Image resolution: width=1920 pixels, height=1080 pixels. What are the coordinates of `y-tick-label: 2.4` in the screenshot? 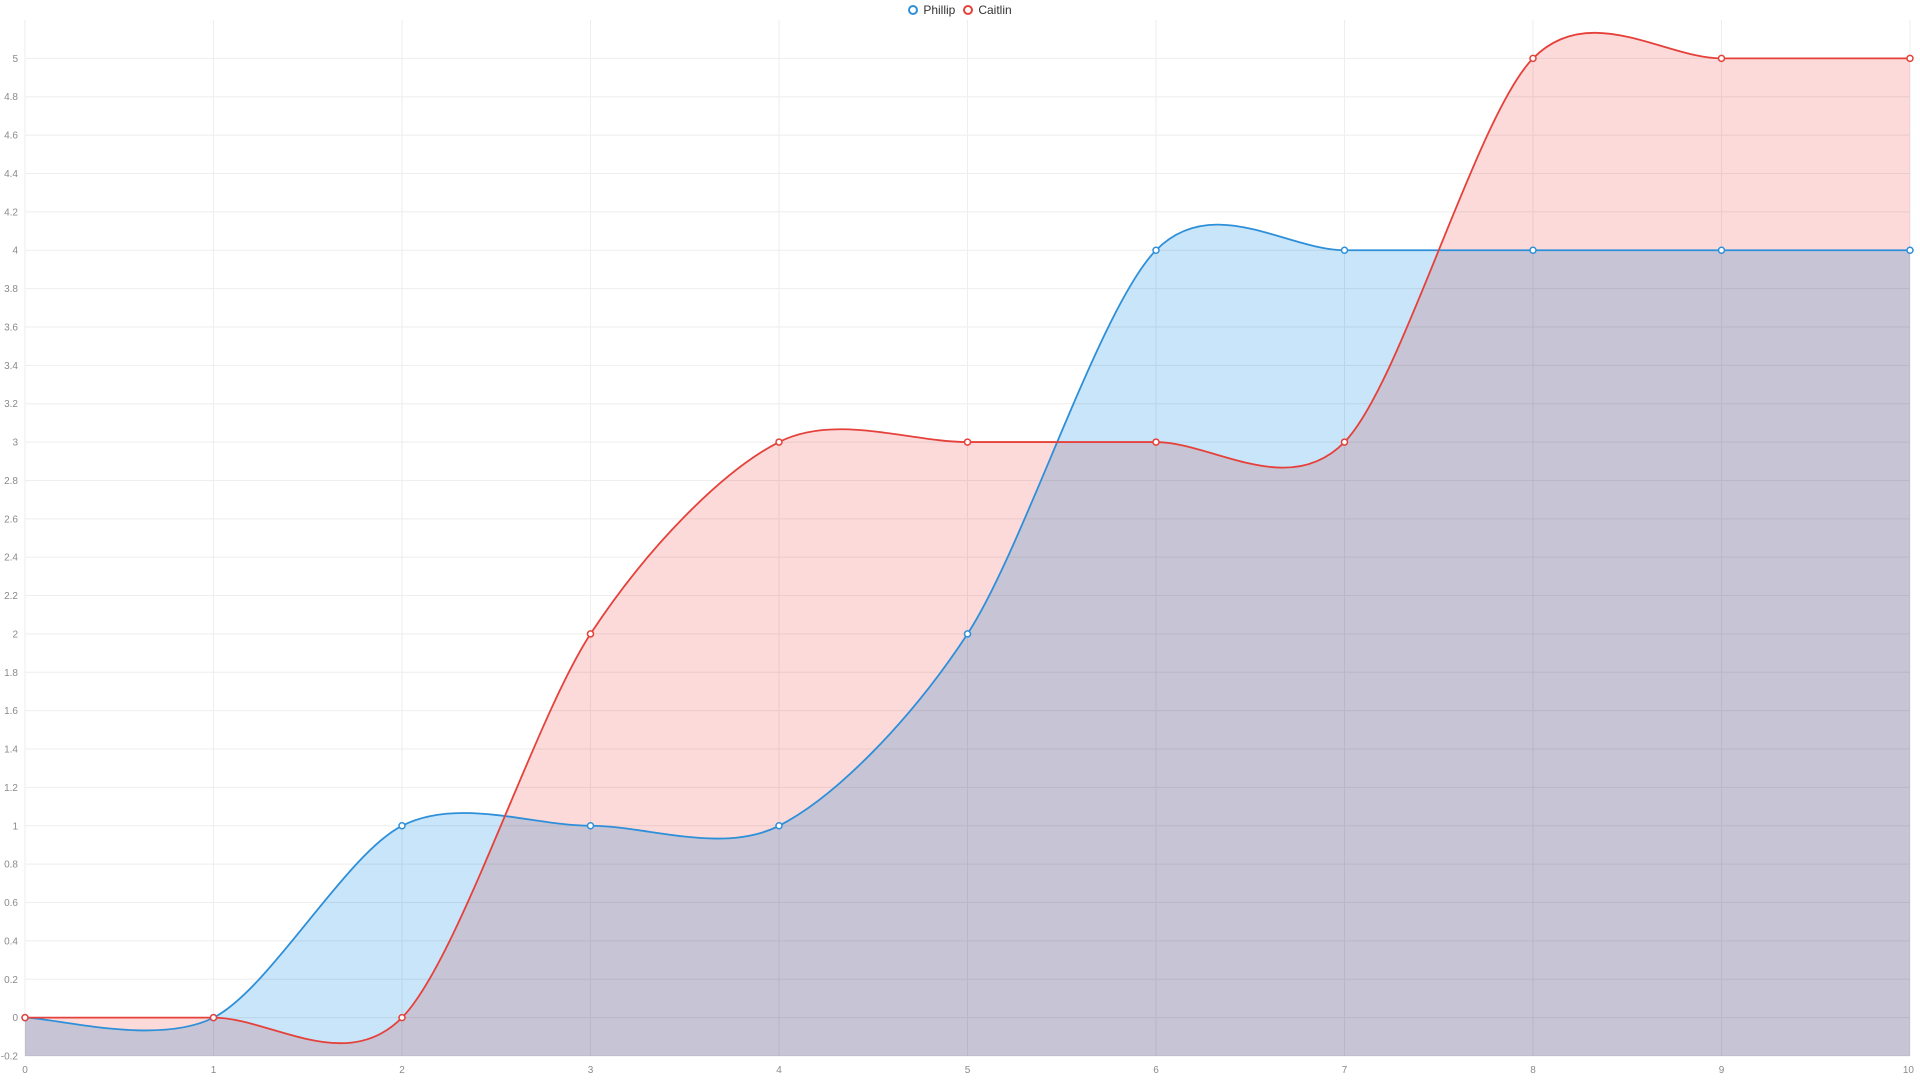 It's located at (11, 558).